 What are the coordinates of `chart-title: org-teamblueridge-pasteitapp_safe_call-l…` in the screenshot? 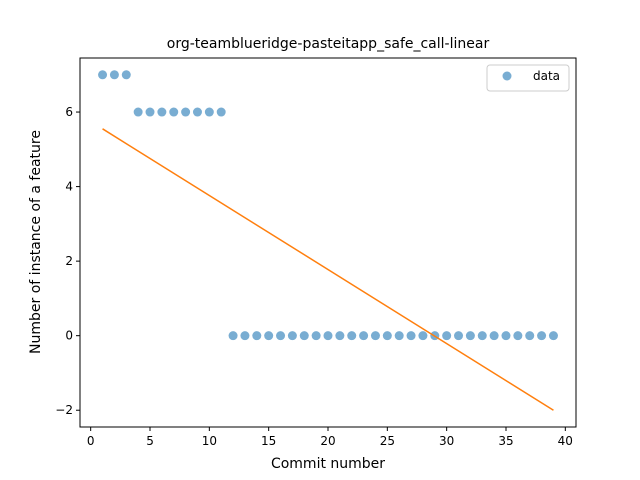 It's located at (328, 44).